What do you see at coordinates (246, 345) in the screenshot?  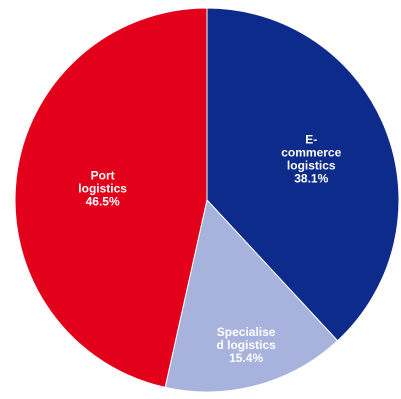 I see `slice-label-specialised-logistics: Specialise d logistics 15.4%` at bounding box center [246, 345].